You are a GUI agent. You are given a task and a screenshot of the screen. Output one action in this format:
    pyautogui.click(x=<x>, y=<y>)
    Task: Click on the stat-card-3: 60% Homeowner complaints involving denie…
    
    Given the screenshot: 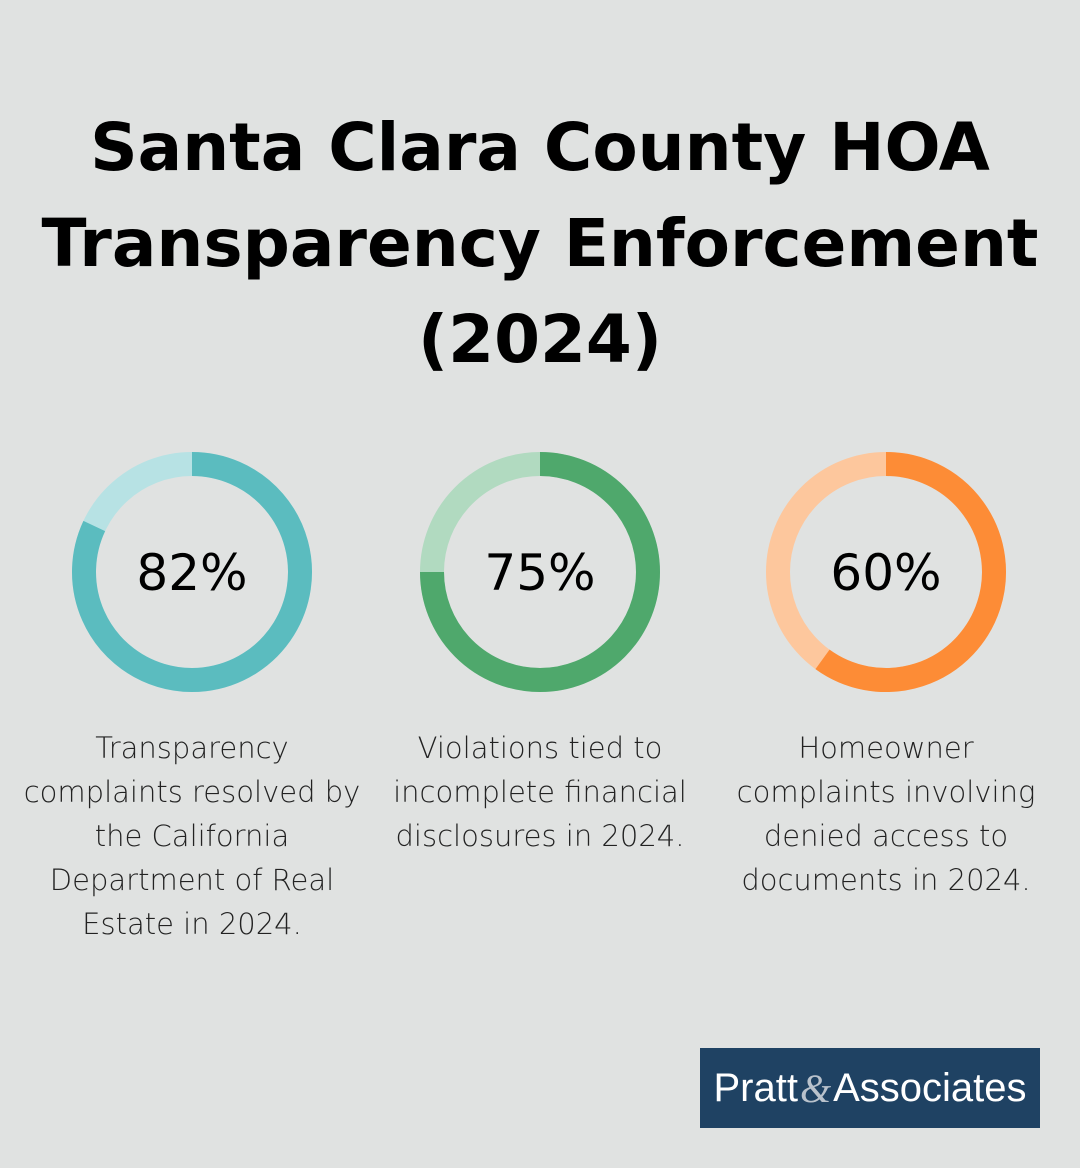 What is the action you would take?
    pyautogui.click(x=886, y=676)
    